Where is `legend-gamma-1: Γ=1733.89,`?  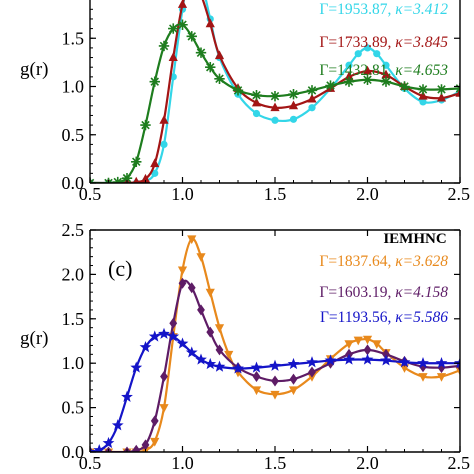 legend-gamma-1: Γ=1733.89, is located at coordinates (357, 42).